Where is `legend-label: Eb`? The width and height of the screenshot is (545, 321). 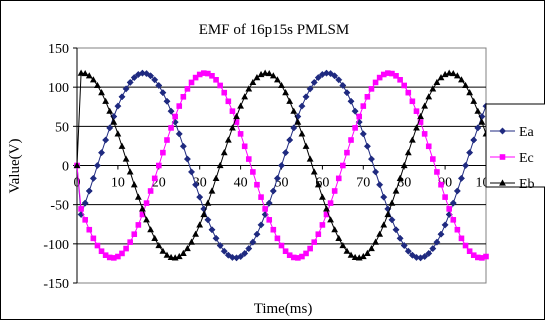
legend-label: Eb is located at coordinates (527, 184).